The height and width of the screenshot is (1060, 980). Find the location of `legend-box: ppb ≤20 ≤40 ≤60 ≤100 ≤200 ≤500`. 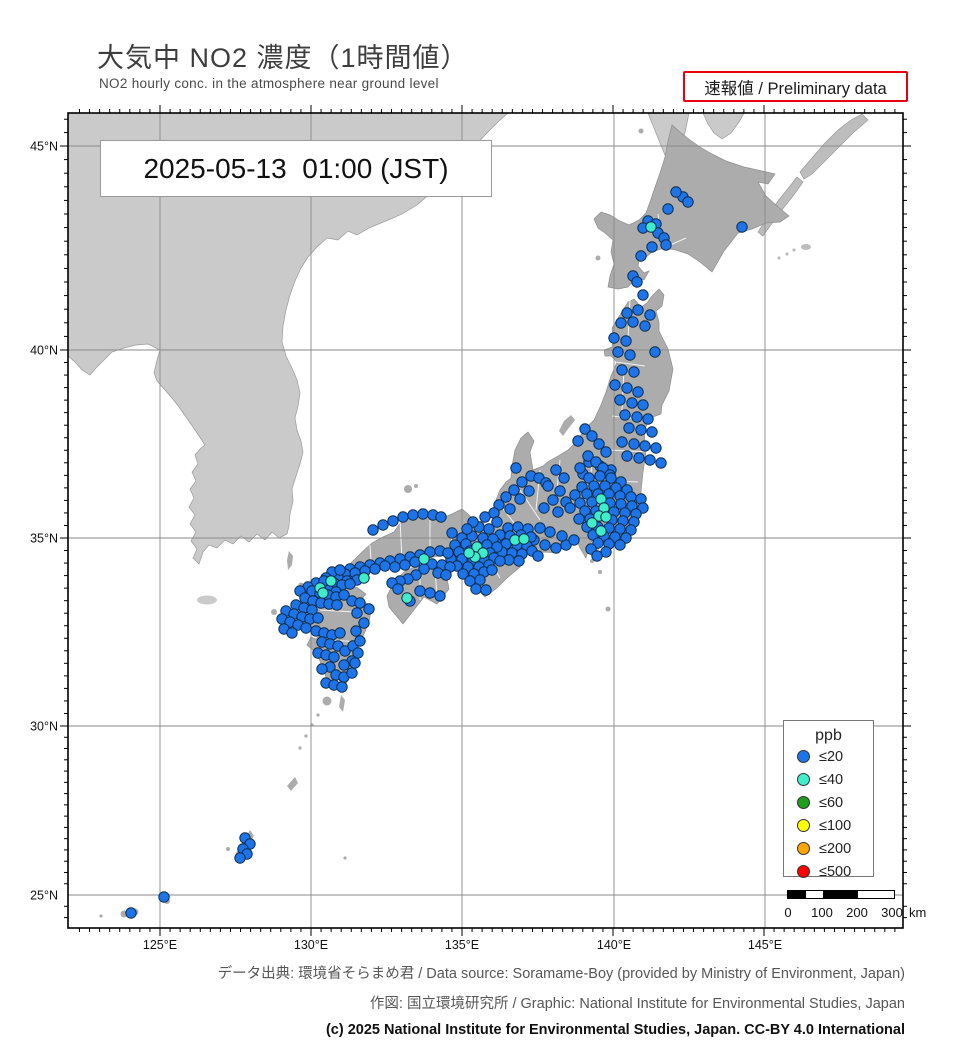

legend-box: ppb ≤20 ≤40 ≤60 ≤100 ≤200 ≤500 is located at coordinates (828, 800).